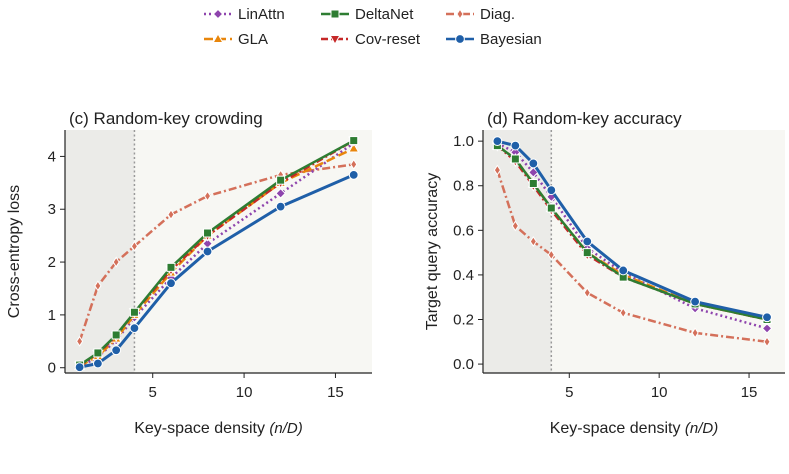 Image resolution: width=789 pixels, height=474 pixels. Describe the element at coordinates (52, 156) in the screenshot. I see `y-tick-label: 4` at that location.